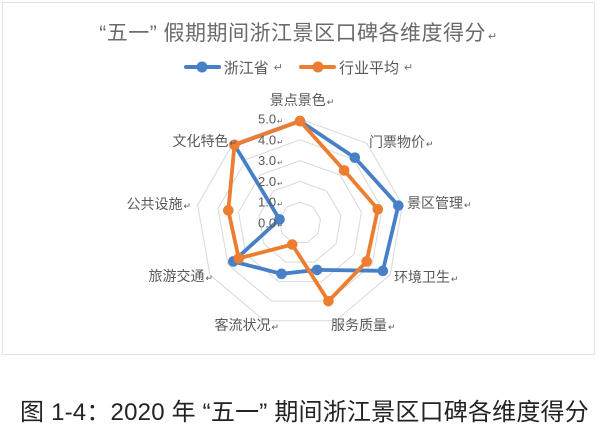 This screenshot has height=440, width=600. I want to click on category-label: 文化特色↵, so click(204, 141).